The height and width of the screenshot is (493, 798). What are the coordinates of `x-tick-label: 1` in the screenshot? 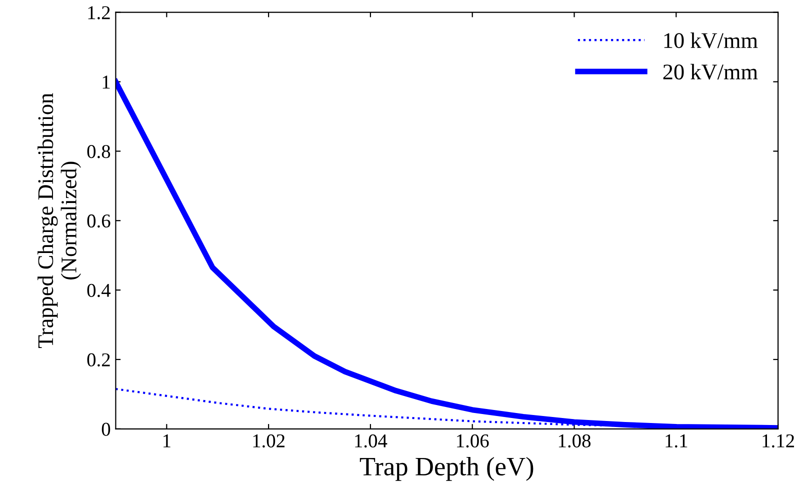 It's located at (167, 441).